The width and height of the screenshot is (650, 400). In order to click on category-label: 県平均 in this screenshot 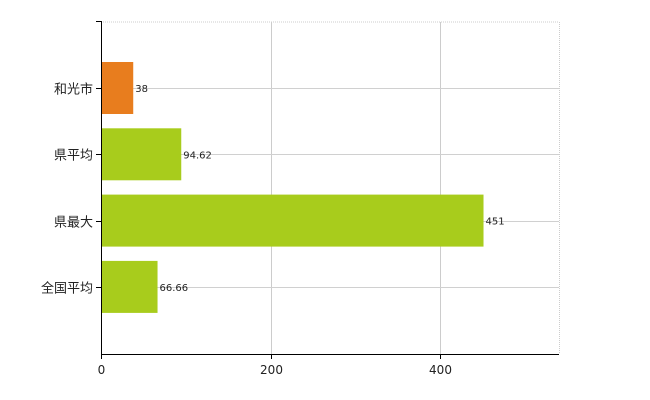, I will do `click(73, 156)`.